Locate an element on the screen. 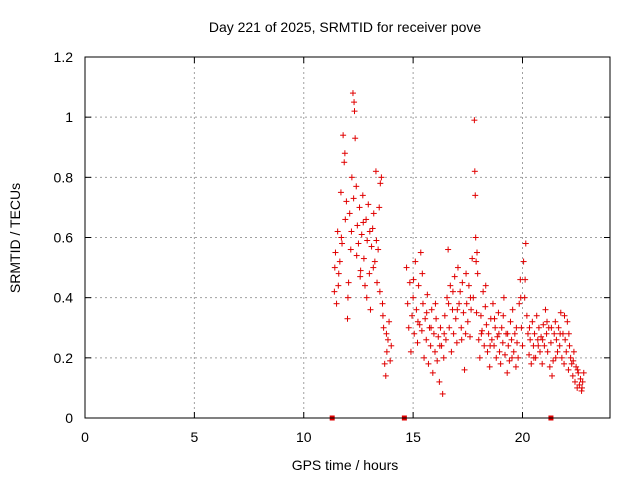  x-axis-label: GPS time / hours is located at coordinates (345, 465).